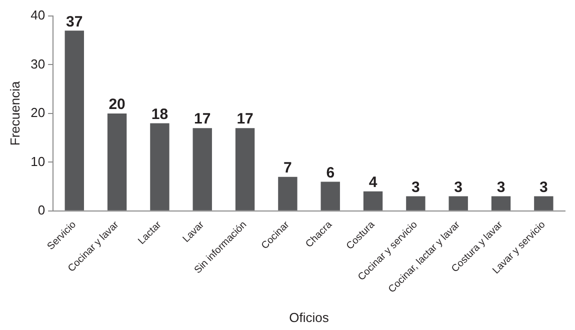 This screenshot has height=330, width=575. I want to click on data-label: 7, so click(288, 167).